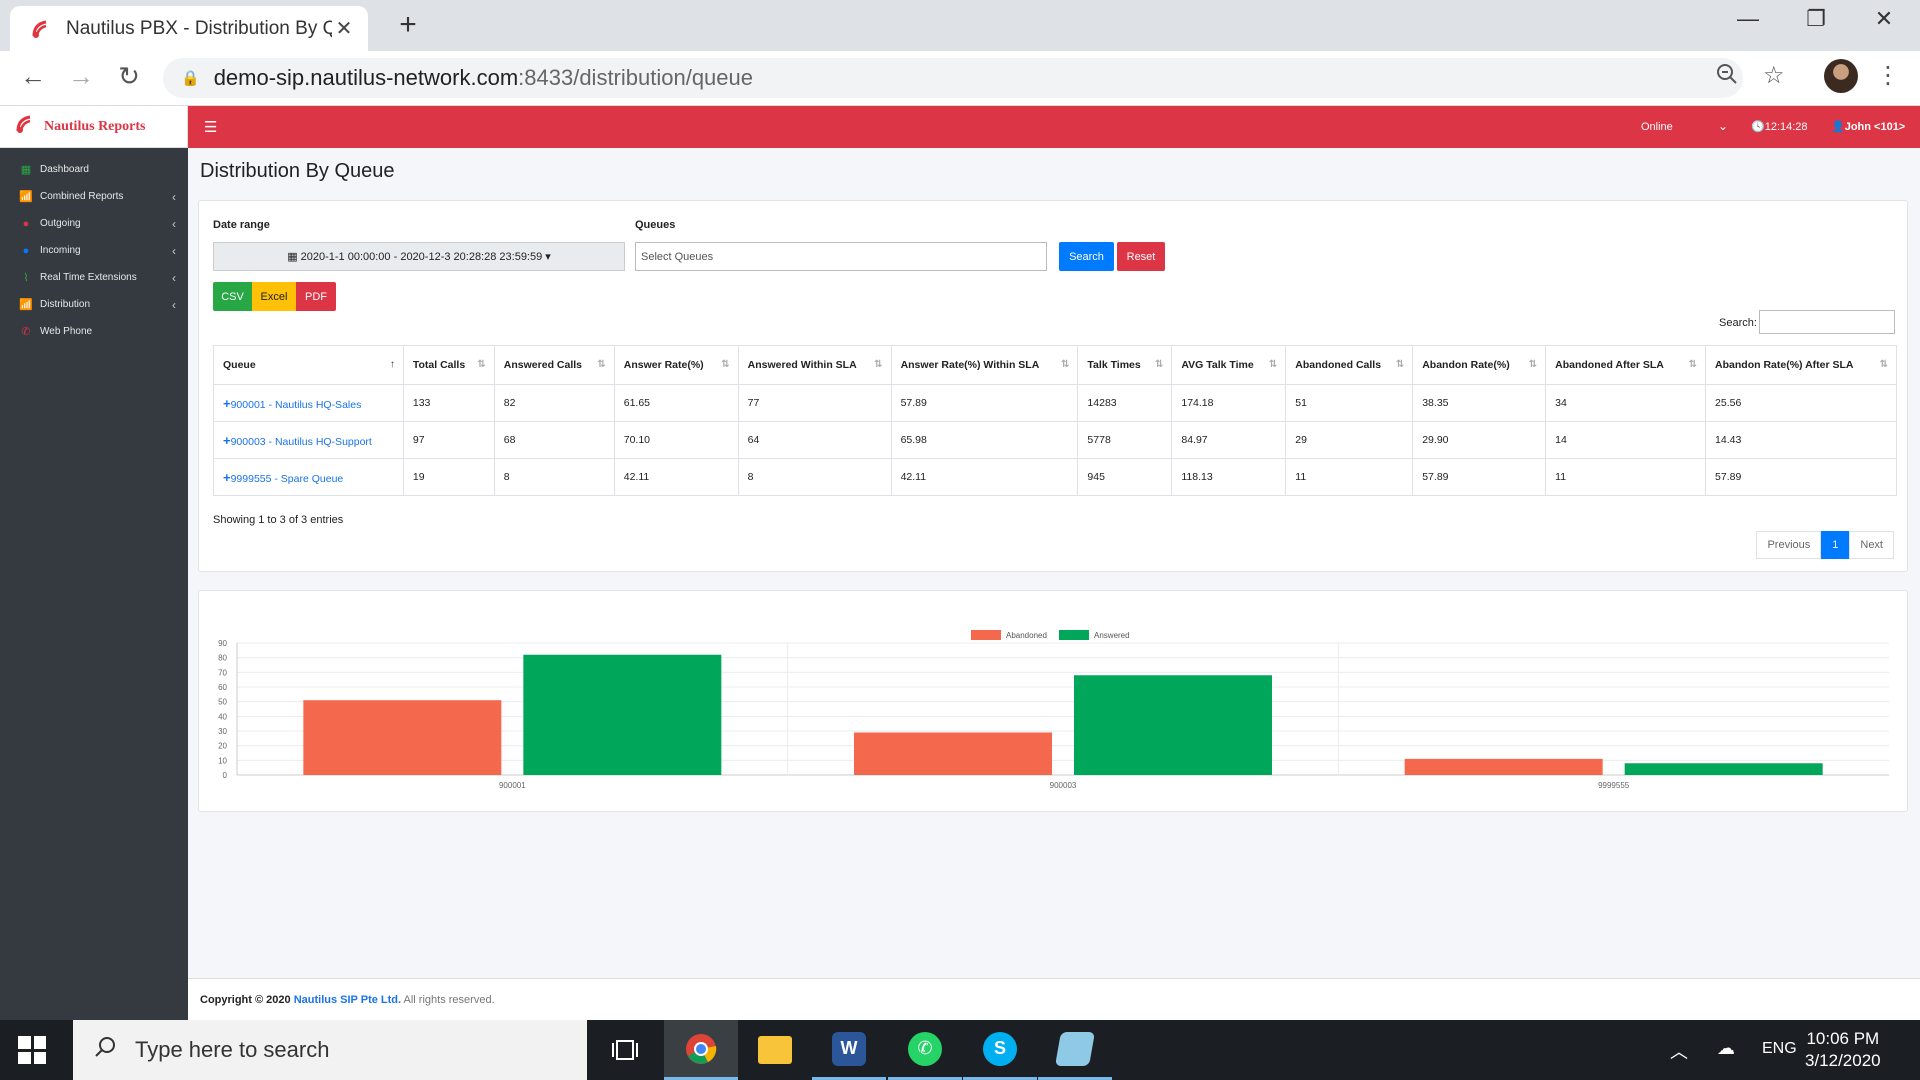 Image resolution: width=1920 pixels, height=1080 pixels. I want to click on new-tab-icon: +, so click(408, 24).